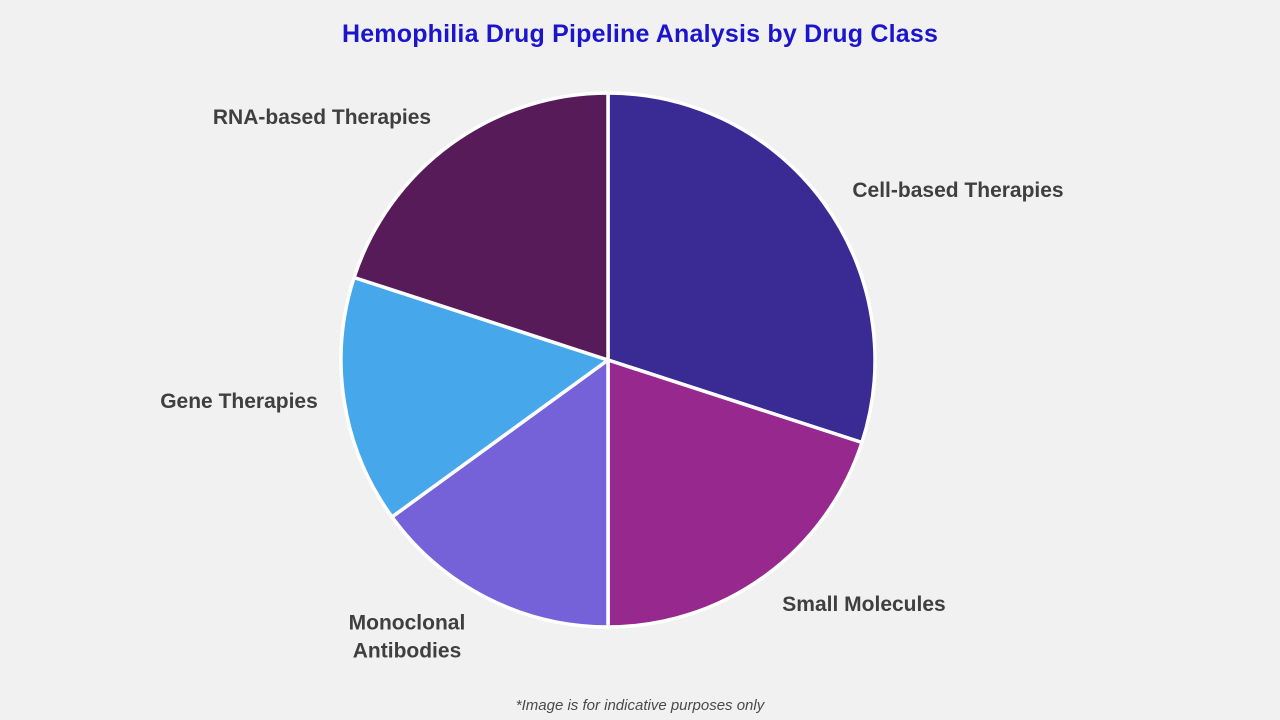 The image size is (1280, 720). What do you see at coordinates (958, 190) in the screenshot?
I see `slice-label-cell-based-therapies: Cell-based Therapies` at bounding box center [958, 190].